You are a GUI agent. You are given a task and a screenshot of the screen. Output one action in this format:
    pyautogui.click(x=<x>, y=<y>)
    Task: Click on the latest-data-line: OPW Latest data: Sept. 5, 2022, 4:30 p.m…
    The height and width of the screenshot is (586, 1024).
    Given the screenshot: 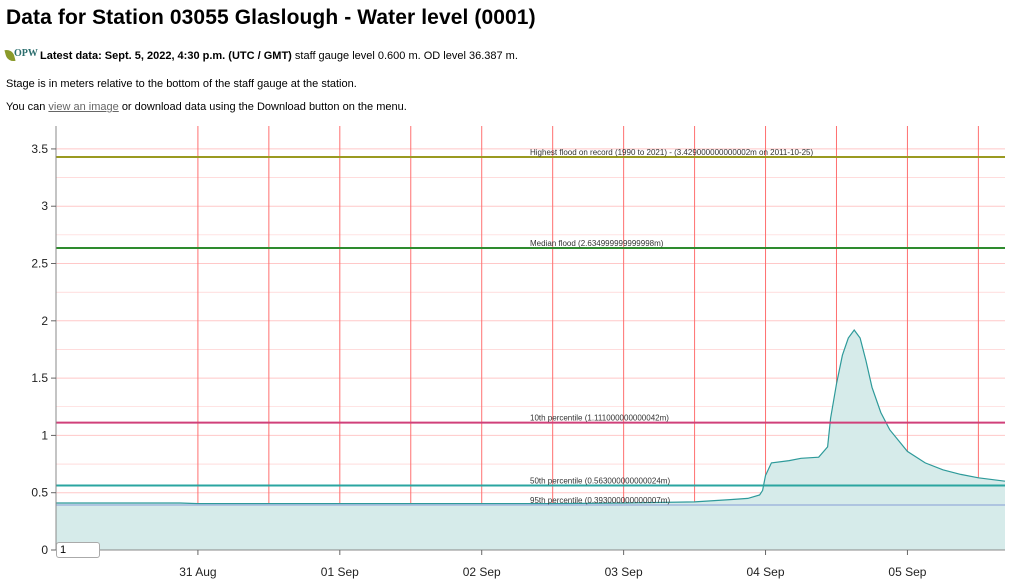 What is the action you would take?
    pyautogui.click(x=261, y=56)
    